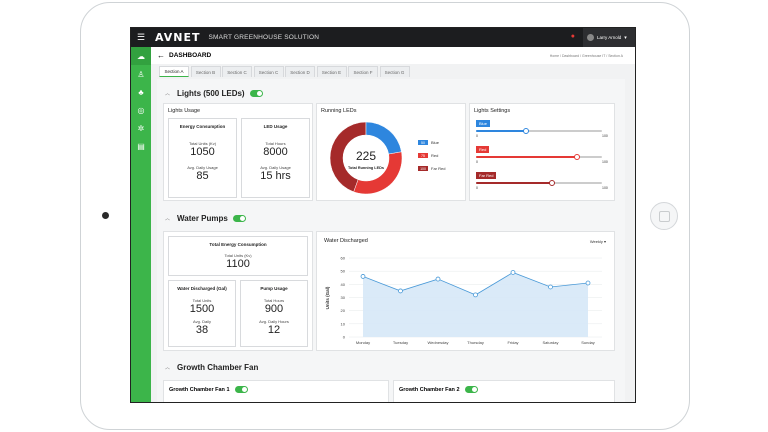  Describe the element at coordinates (339, 111) in the screenshot. I see `running-leds-title: Running LEDs` at that location.